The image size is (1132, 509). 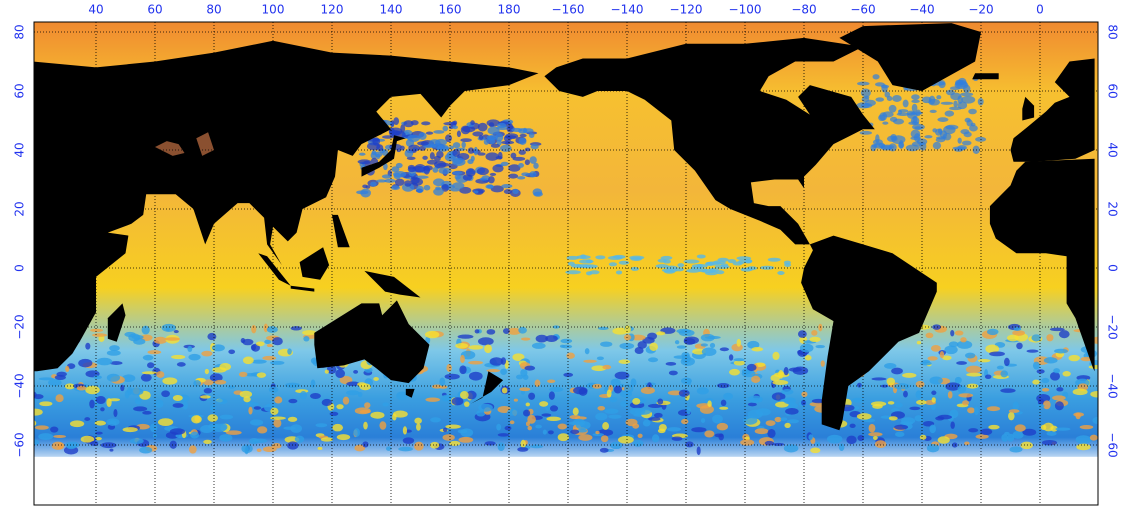 What do you see at coordinates (803, 10) in the screenshot?
I see `top-label: −80` at bounding box center [803, 10].